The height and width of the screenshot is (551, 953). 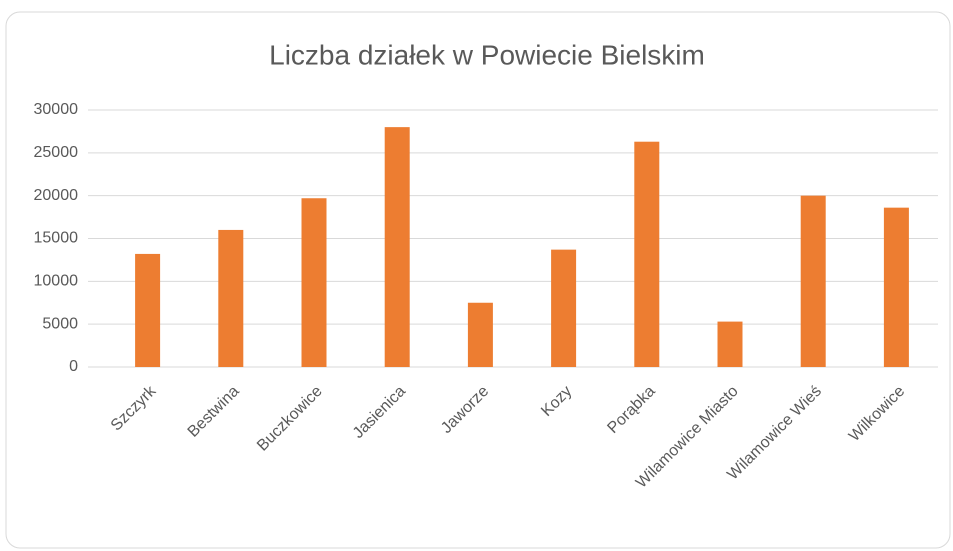 What do you see at coordinates (56, 238) in the screenshot?
I see `y-tick-label: 15000` at bounding box center [56, 238].